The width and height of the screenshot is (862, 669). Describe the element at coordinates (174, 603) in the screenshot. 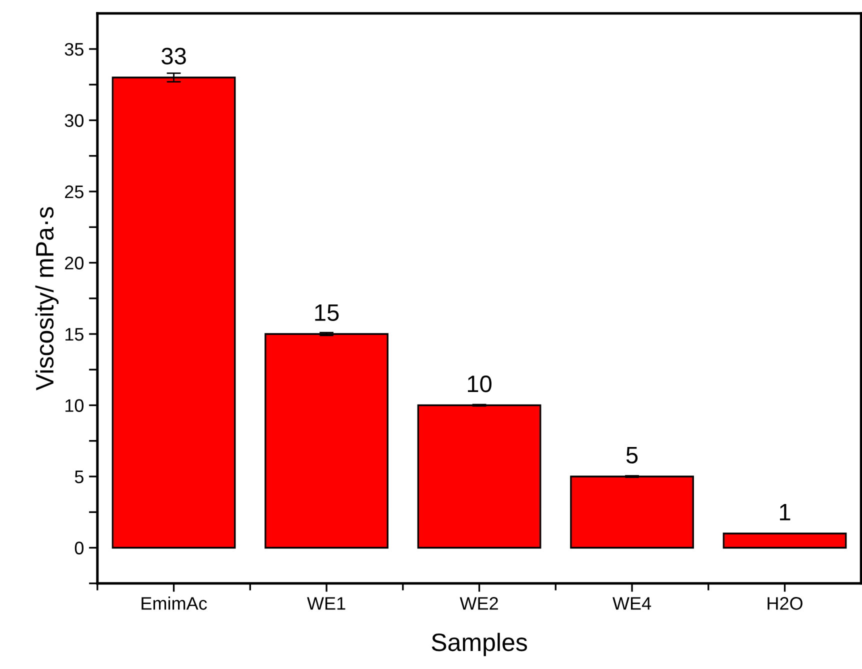

I see `x-tick-label: EmimAc` at that location.